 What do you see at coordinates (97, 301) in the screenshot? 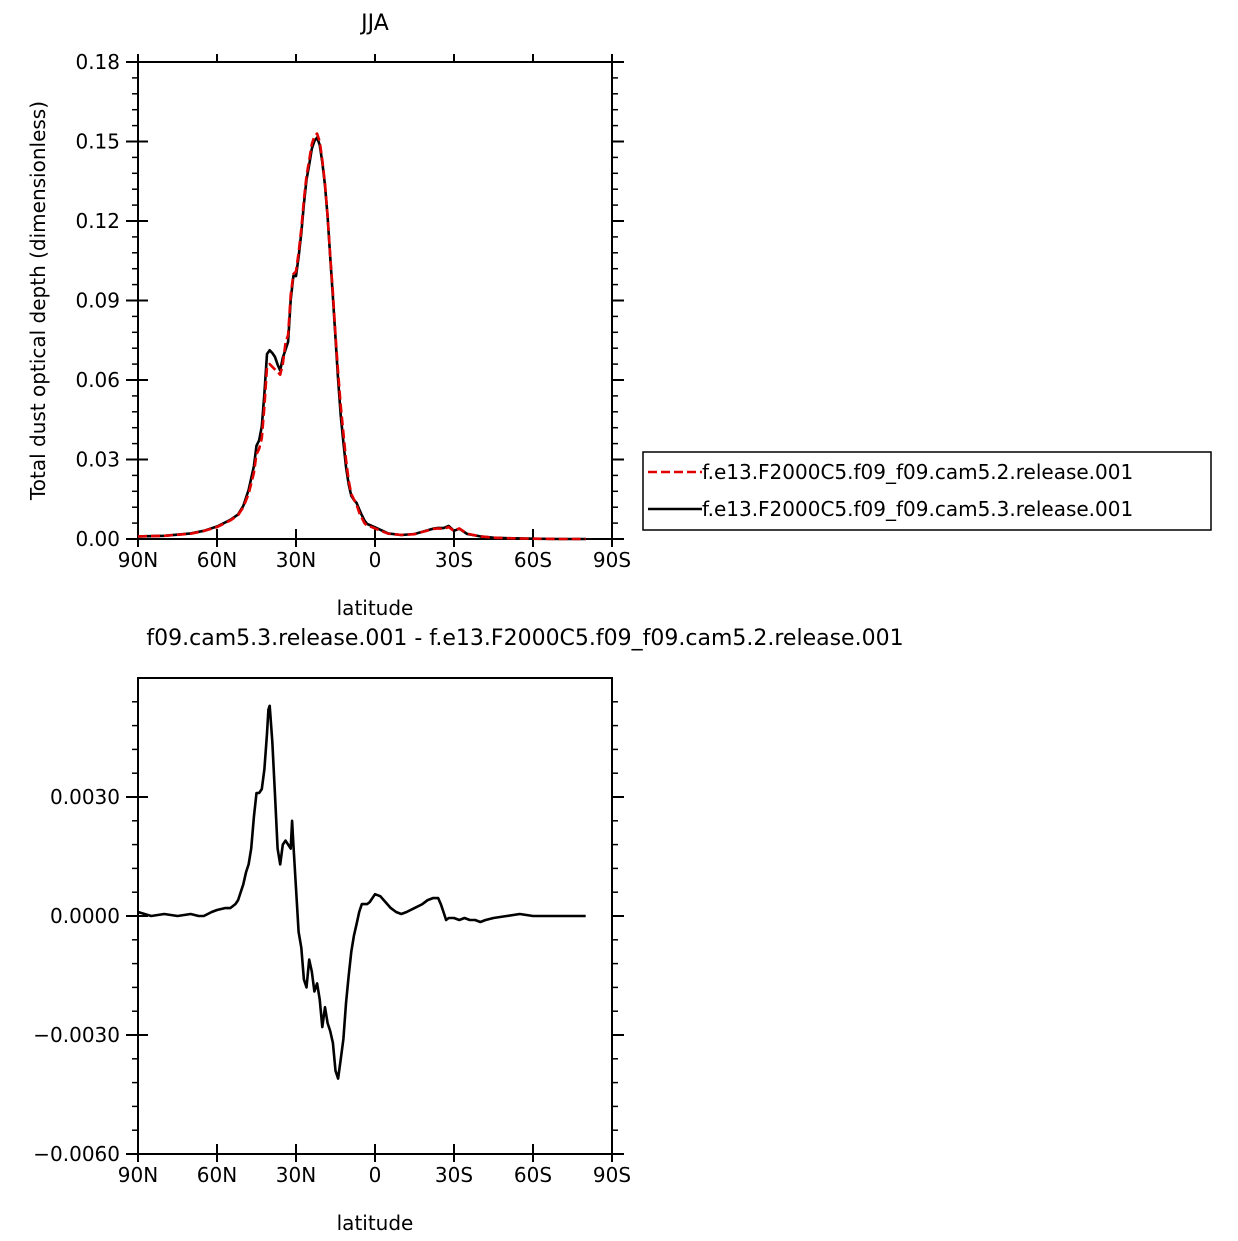
I see `y-tick-label: 0.09` at bounding box center [97, 301].